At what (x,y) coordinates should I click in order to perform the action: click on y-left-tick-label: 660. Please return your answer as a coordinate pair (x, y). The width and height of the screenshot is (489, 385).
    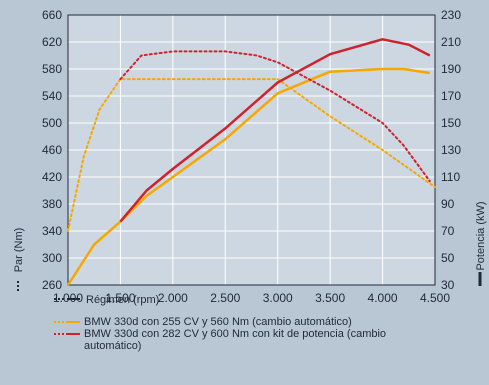
    Looking at the image, I should click on (52, 15).